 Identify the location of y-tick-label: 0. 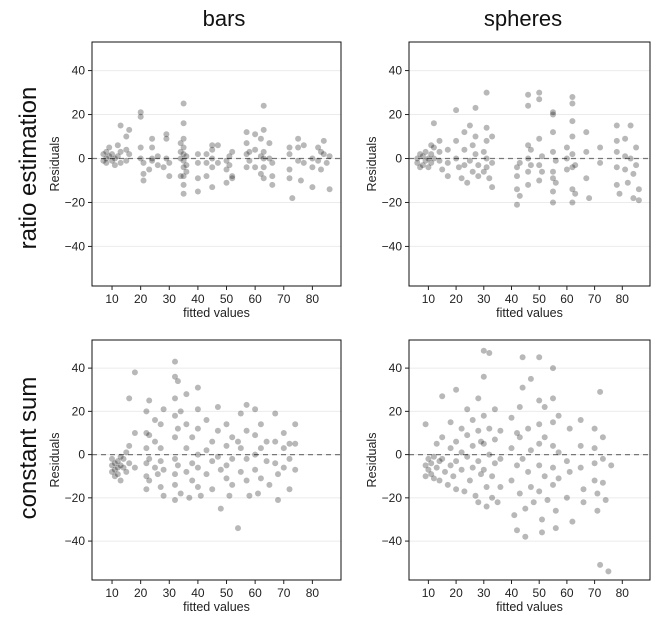
(81, 159).